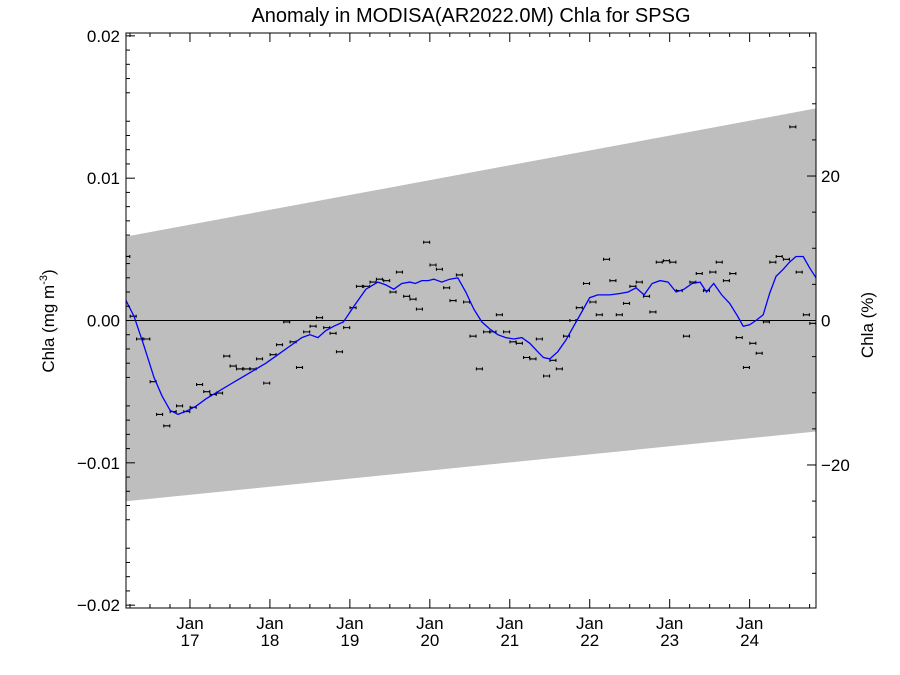 Image resolution: width=900 pixels, height=675 pixels. What do you see at coordinates (589, 640) in the screenshot?
I see `x-tick-label-year: 22` at bounding box center [589, 640].